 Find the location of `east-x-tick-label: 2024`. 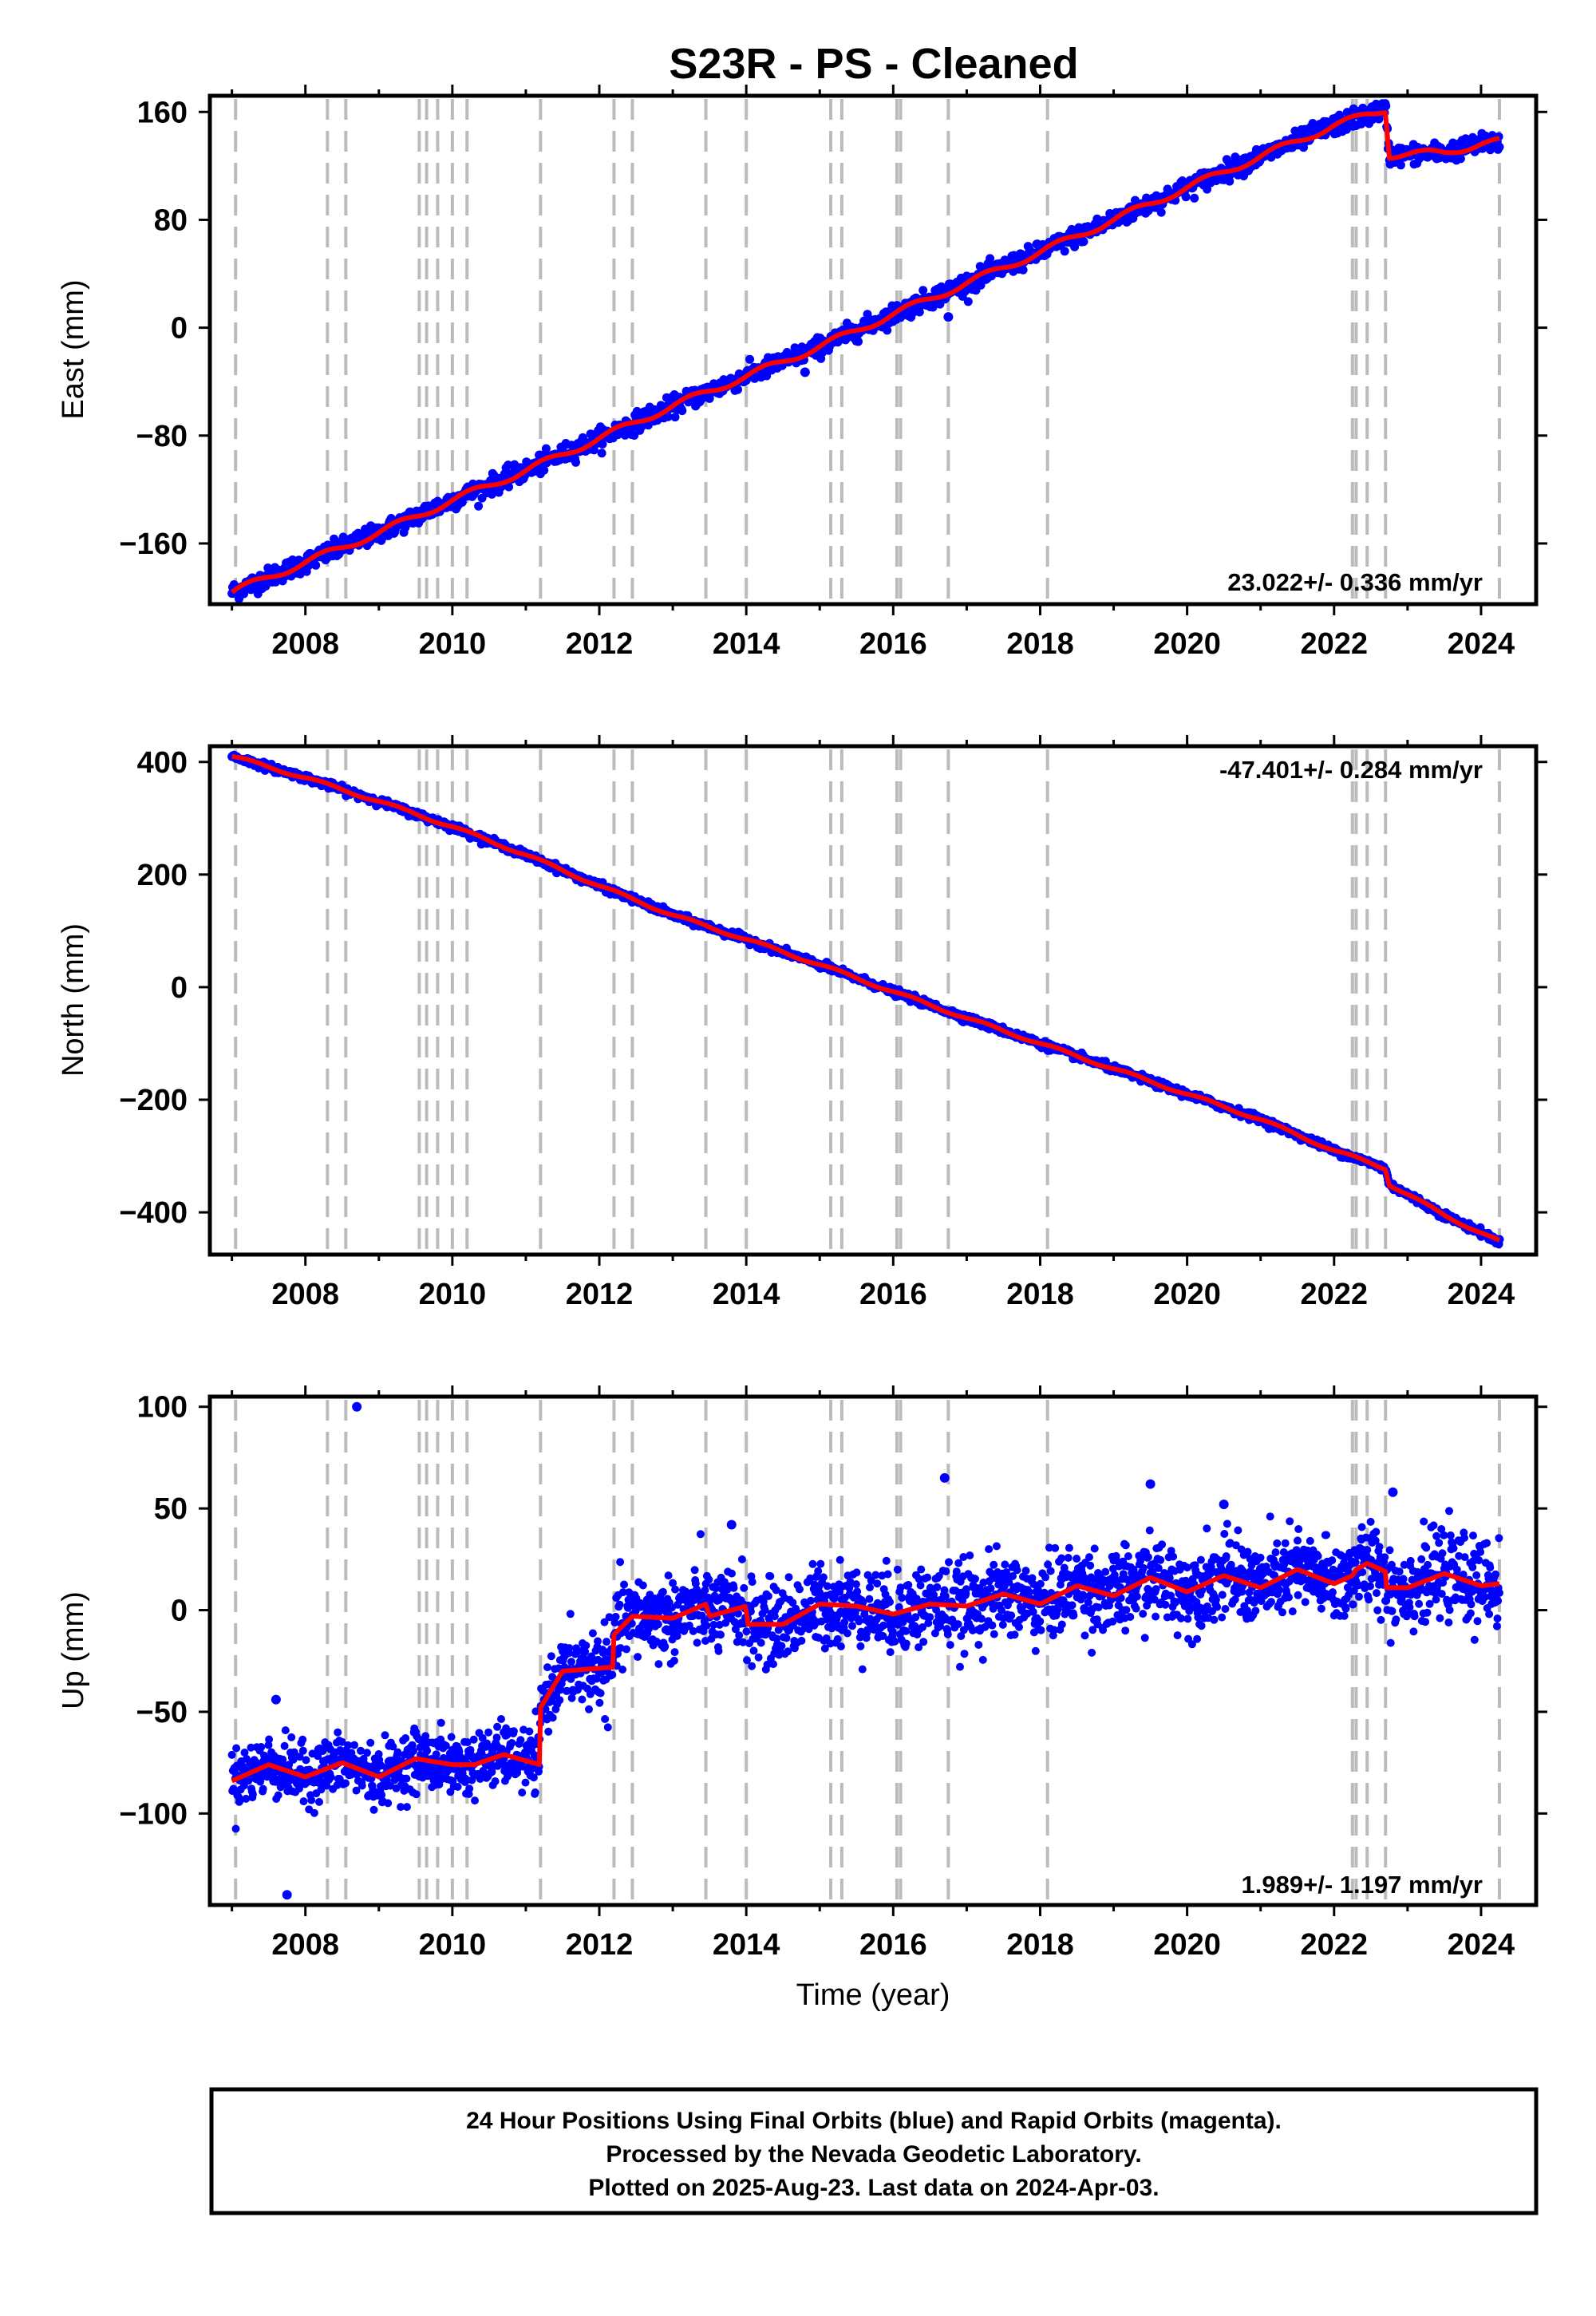

east-x-tick-label: 2024 is located at coordinates (1481, 644).